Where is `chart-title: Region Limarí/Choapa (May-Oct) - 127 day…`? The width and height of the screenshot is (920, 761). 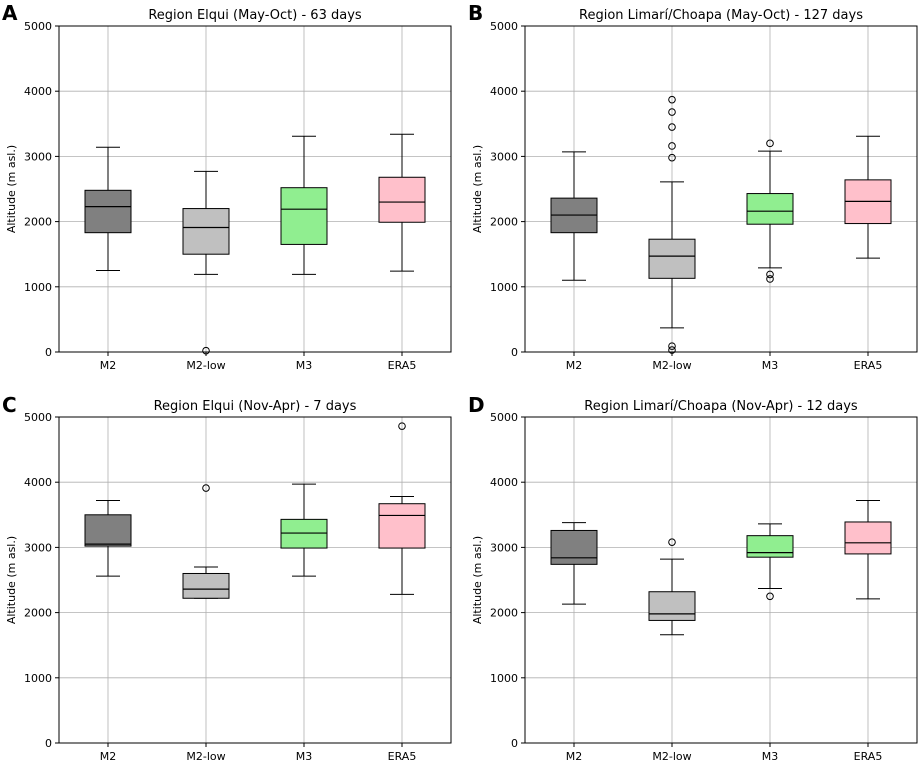
chart-title: Region Limarí/Choapa (May-Oct) - 127 day… is located at coordinates (721, 15).